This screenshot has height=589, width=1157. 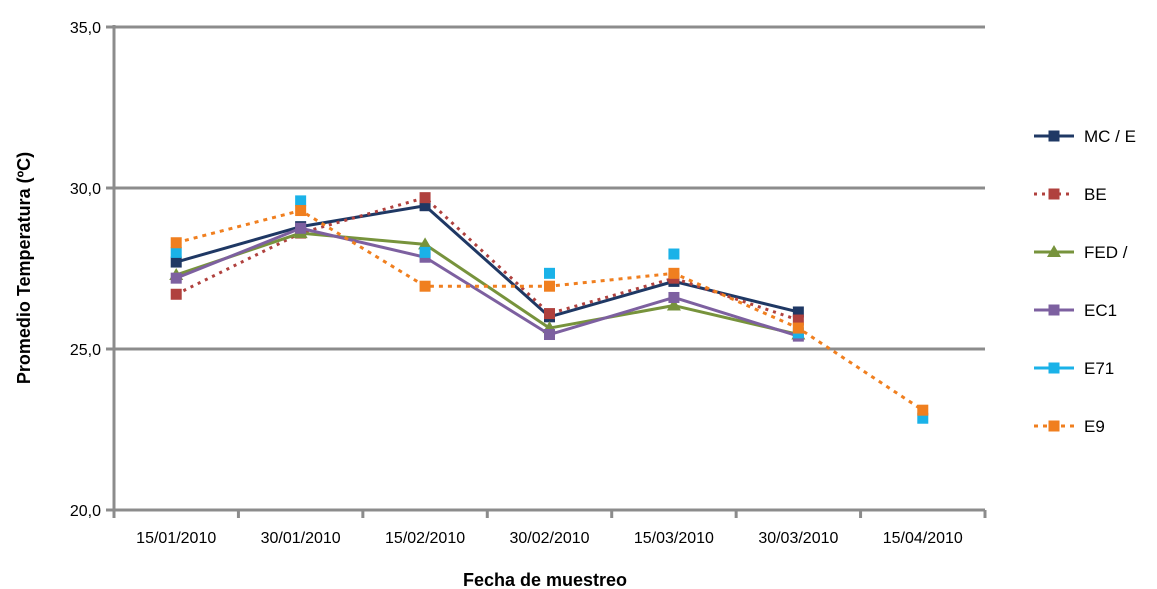 I want to click on y-tick-label: 35,0, so click(x=85, y=28).